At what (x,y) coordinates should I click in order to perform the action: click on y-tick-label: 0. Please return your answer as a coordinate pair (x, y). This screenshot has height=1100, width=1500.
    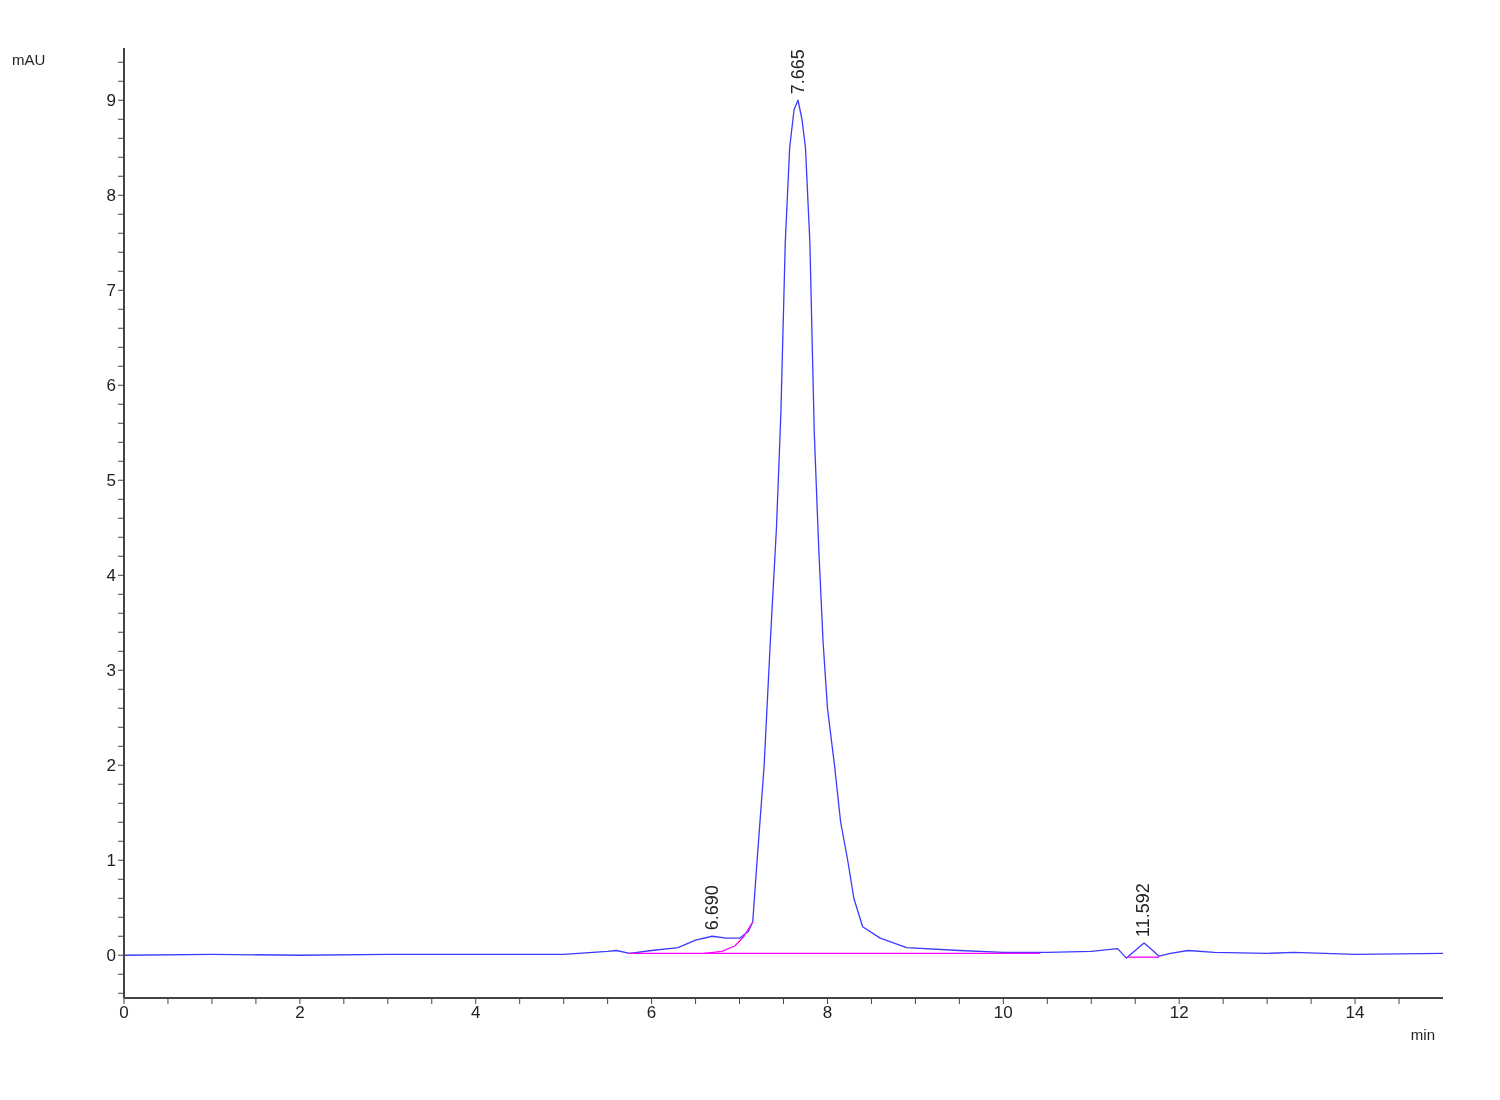
    Looking at the image, I should click on (111, 956).